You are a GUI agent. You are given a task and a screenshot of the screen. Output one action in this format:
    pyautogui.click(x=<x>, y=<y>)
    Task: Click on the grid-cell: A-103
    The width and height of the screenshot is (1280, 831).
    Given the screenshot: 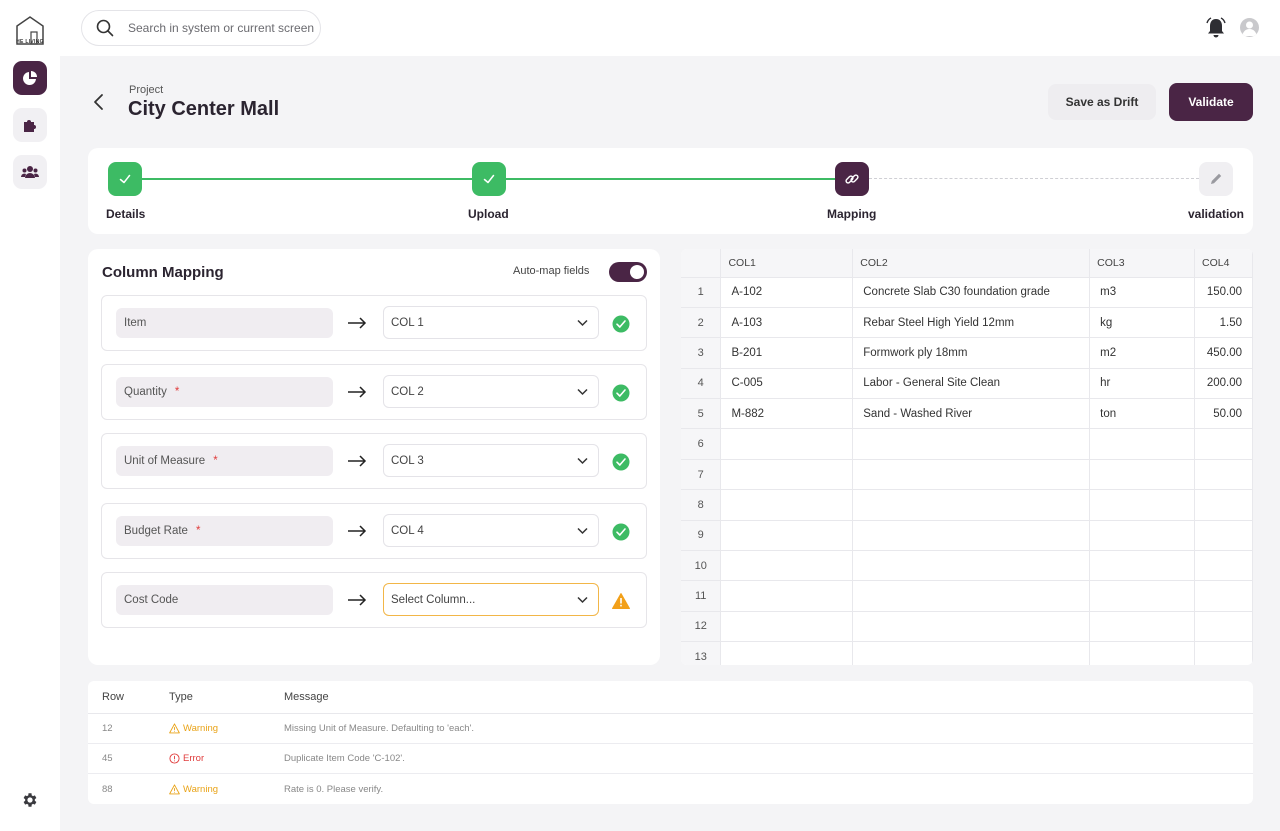 What is the action you would take?
    pyautogui.click(x=787, y=323)
    